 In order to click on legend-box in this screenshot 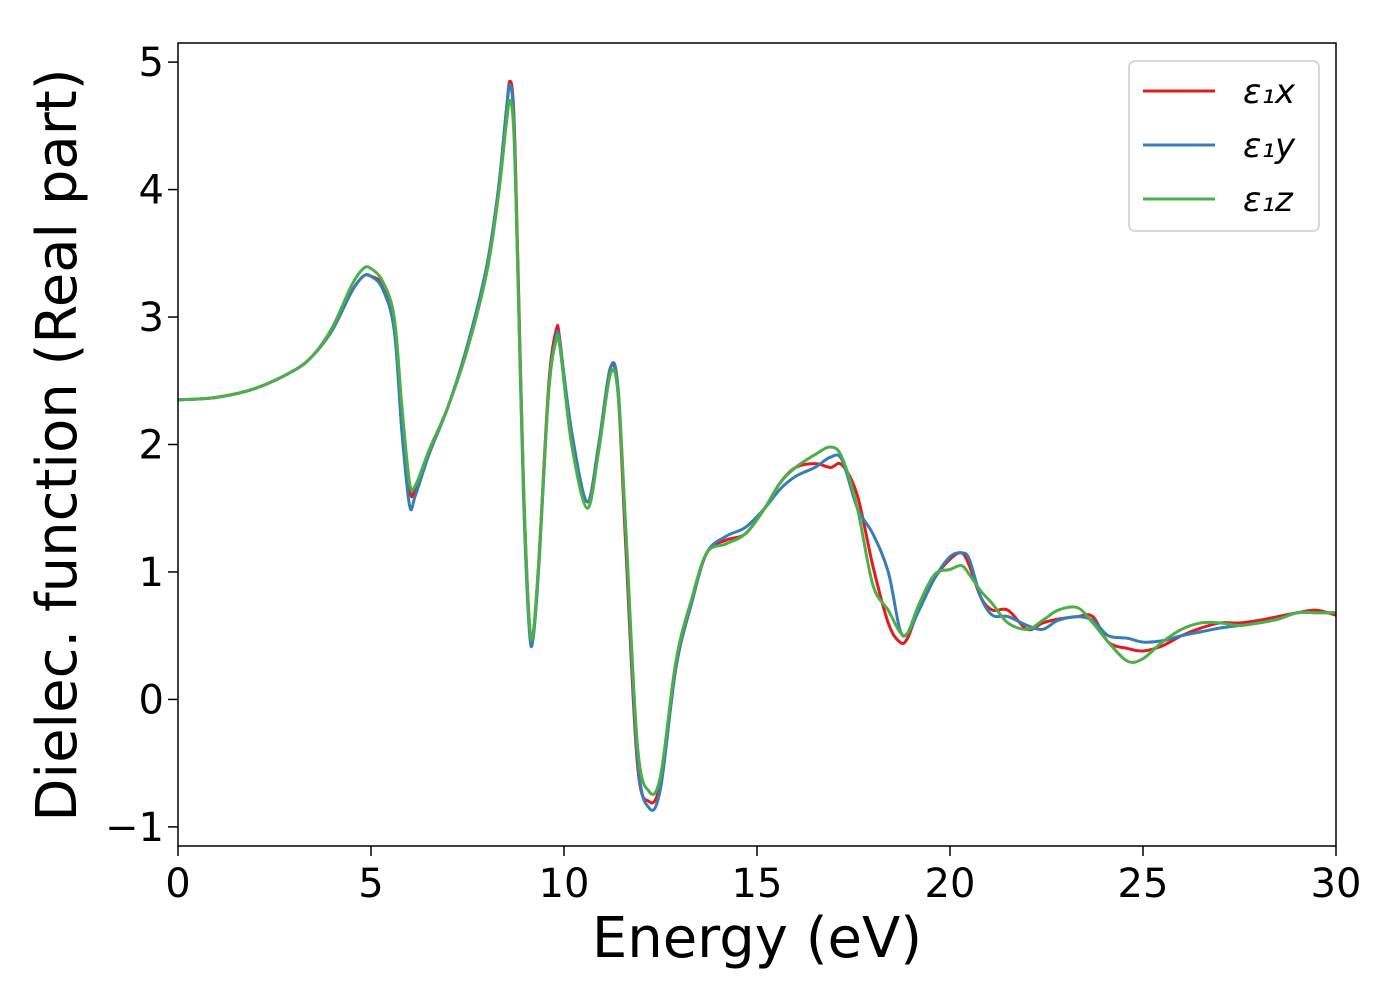, I will do `click(1224, 146)`.